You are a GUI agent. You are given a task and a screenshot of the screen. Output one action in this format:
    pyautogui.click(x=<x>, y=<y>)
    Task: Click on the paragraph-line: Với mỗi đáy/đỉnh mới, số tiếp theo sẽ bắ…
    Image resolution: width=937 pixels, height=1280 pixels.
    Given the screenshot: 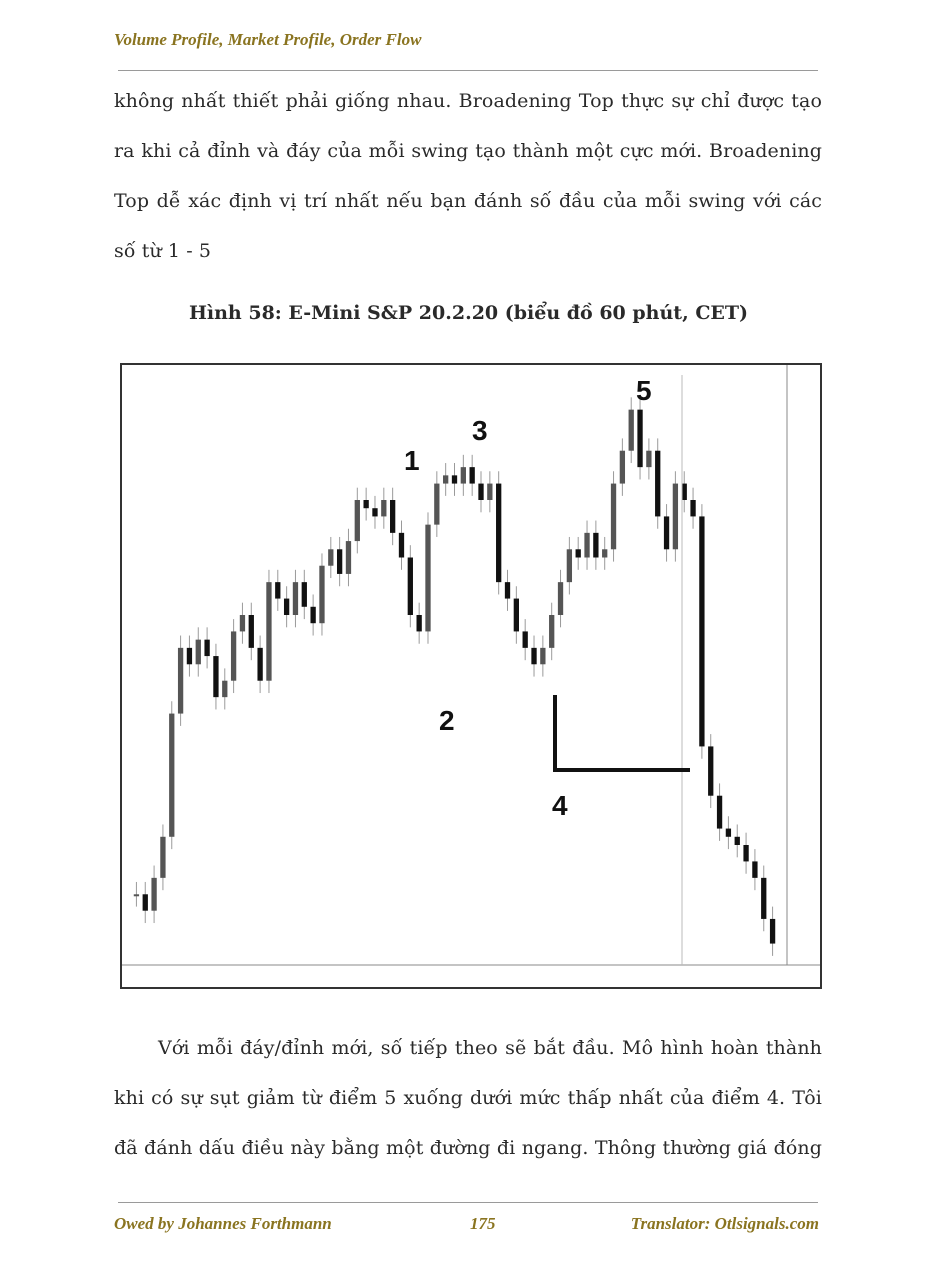 What is the action you would take?
    pyautogui.click(x=490, y=1048)
    